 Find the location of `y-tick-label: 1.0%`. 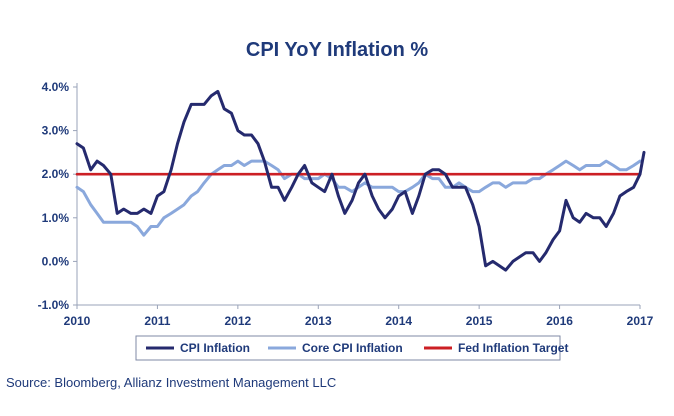

y-tick-label: 1.0% is located at coordinates (56, 218).